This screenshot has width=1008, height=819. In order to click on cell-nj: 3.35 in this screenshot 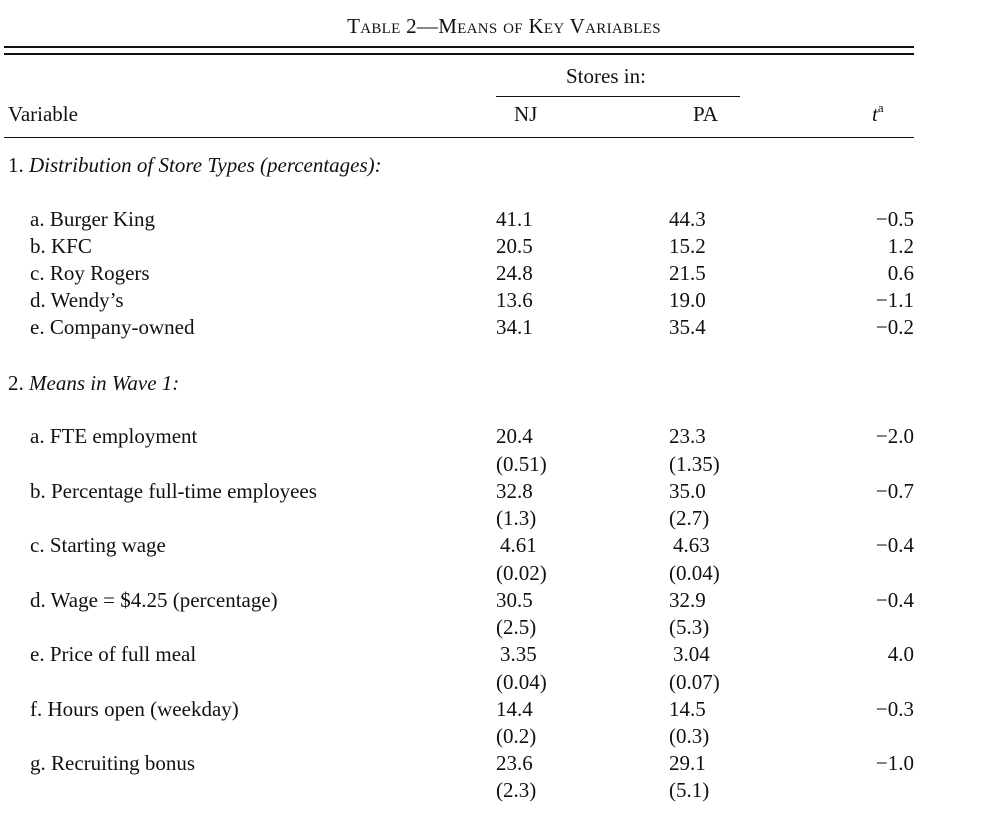, I will do `click(518, 654)`.